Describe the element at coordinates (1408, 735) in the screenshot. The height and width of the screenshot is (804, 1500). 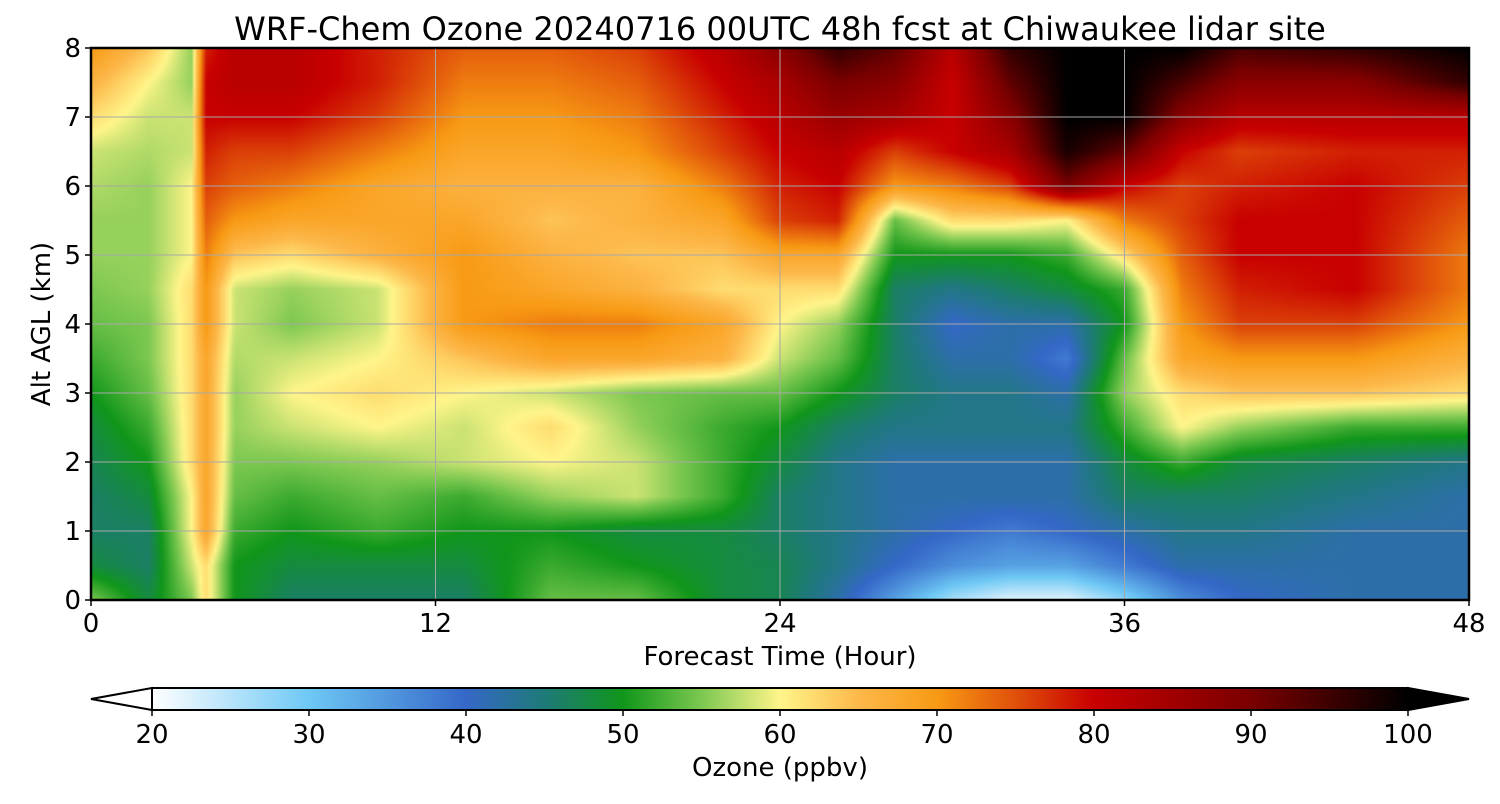
I see `colorbar-tick-label: 100` at that location.